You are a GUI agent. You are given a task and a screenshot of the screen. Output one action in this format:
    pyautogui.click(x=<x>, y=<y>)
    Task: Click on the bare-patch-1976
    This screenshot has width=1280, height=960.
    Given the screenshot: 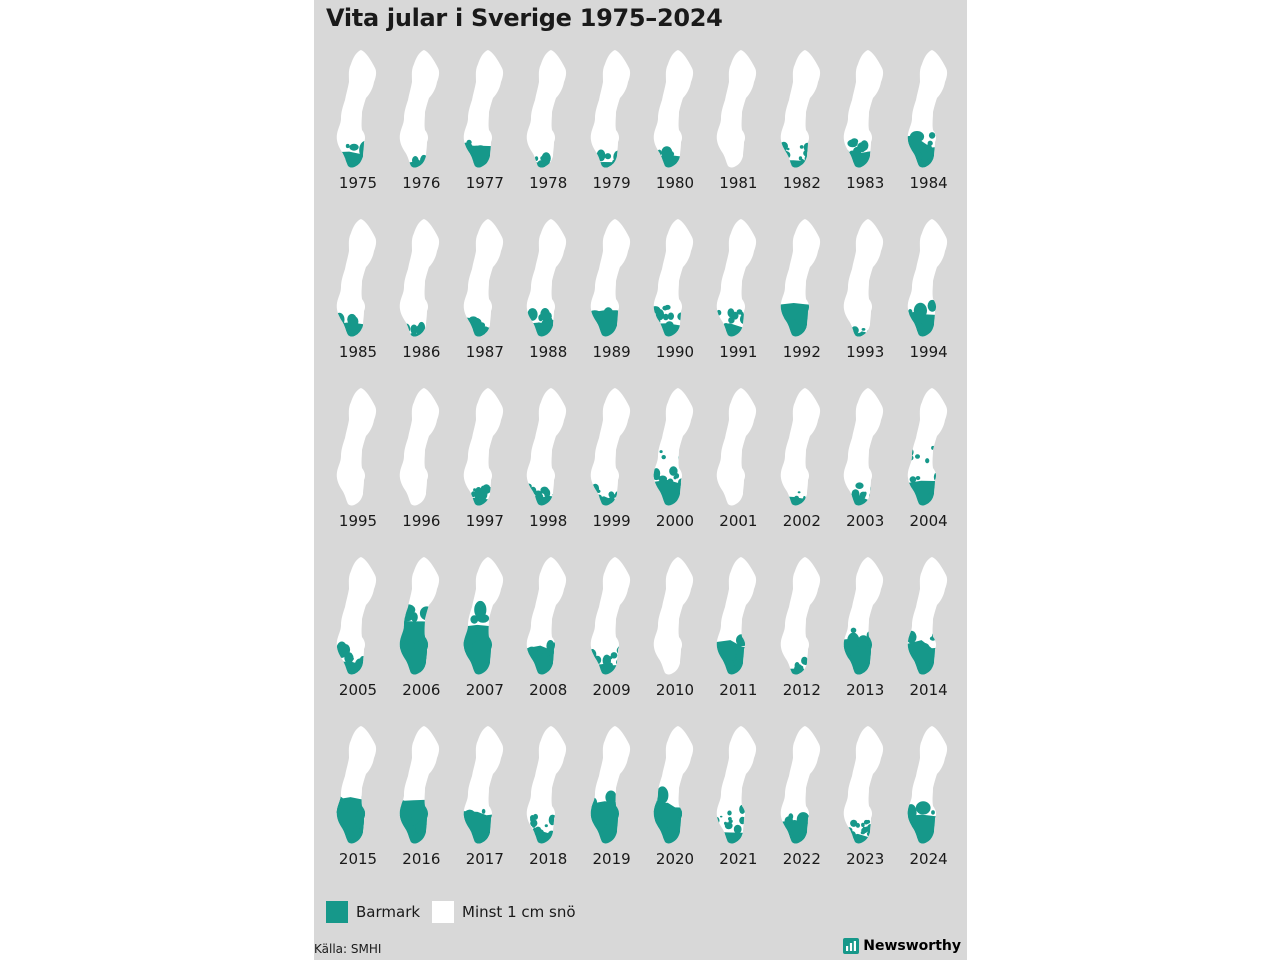 What is the action you would take?
    pyautogui.click(x=402, y=166)
    